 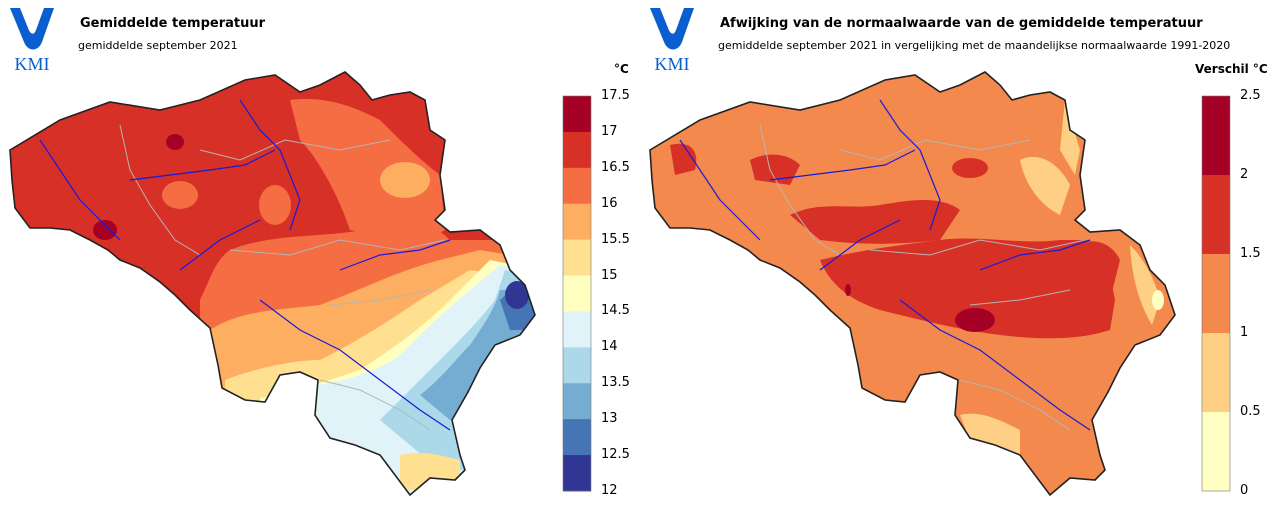 What do you see at coordinates (609, 347) in the screenshot?
I see `legend-tick-label: 14` at bounding box center [609, 347].